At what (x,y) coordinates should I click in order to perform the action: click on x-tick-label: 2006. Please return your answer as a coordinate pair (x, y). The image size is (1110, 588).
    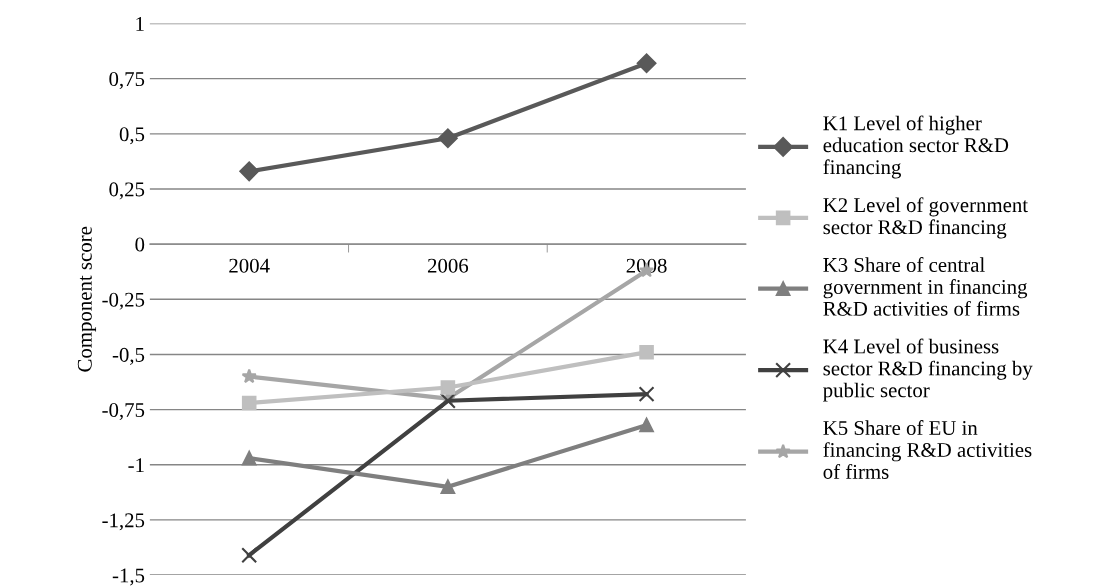
    Looking at the image, I should click on (448, 265).